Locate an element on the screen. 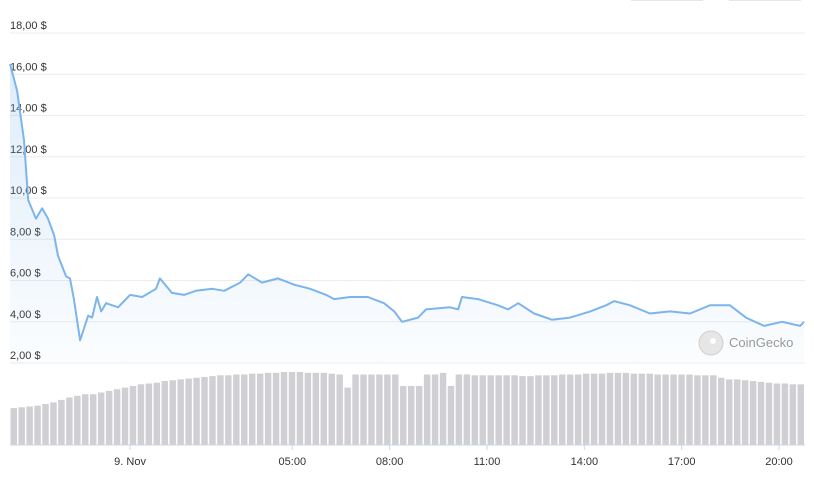 The height and width of the screenshot is (480, 814). x-tick-label: 11:00 is located at coordinates (487, 462).